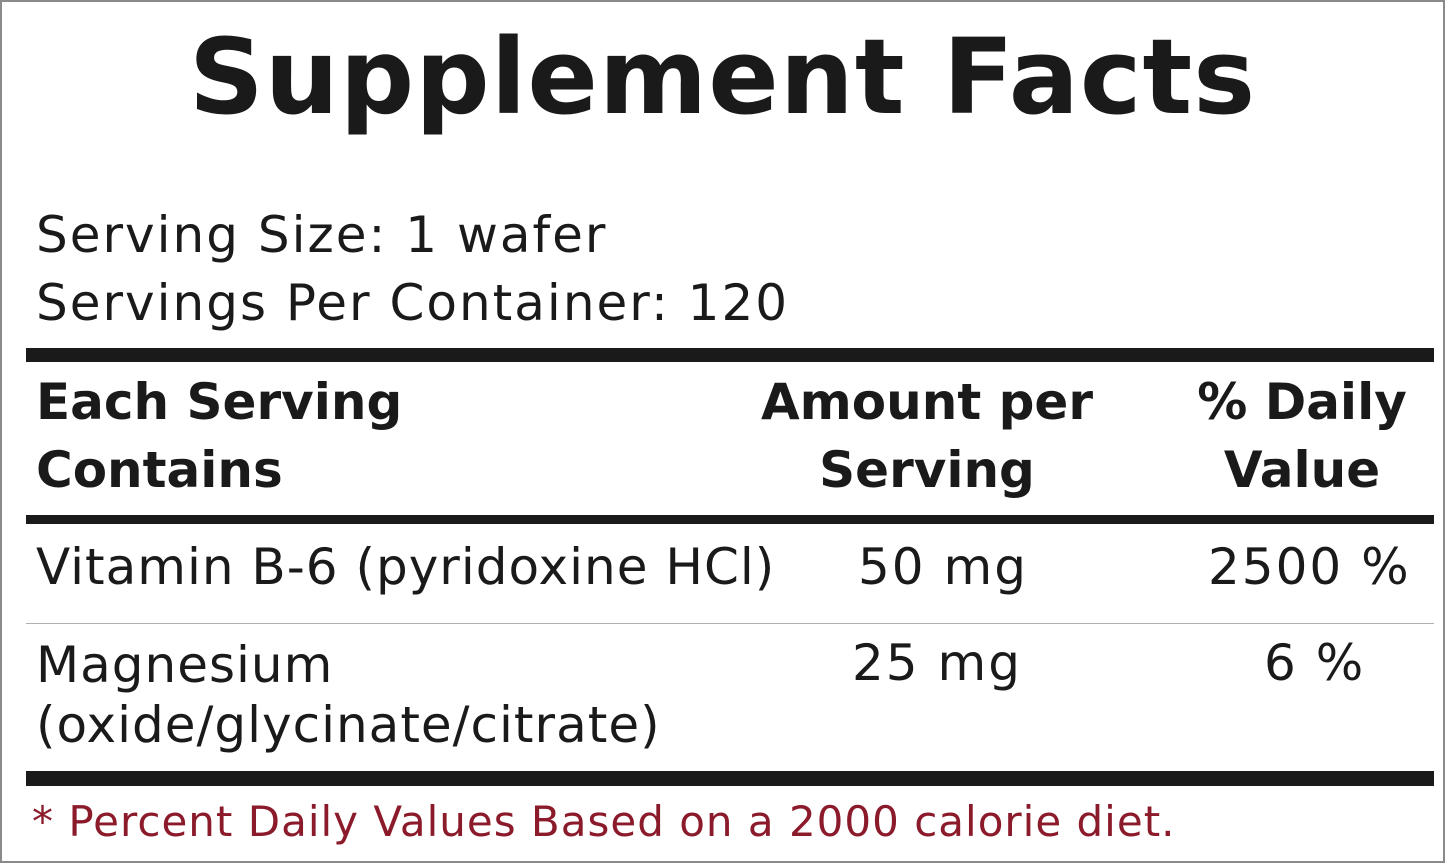 The width and height of the screenshot is (1445, 863). What do you see at coordinates (1302, 436) in the screenshot?
I see `header-daily-value: % Daily Value` at bounding box center [1302, 436].